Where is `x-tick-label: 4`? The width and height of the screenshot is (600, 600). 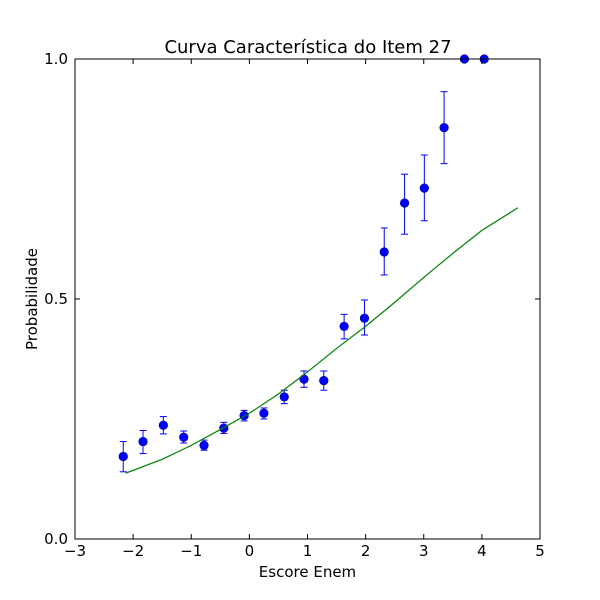
x-tick-label: 4 is located at coordinates (482, 551).